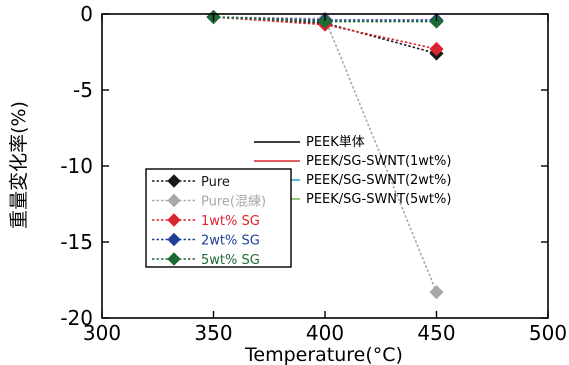 This screenshot has width=569, height=365. Describe the element at coordinates (83, 90) in the screenshot. I see `y-tick-label: -5` at that location.